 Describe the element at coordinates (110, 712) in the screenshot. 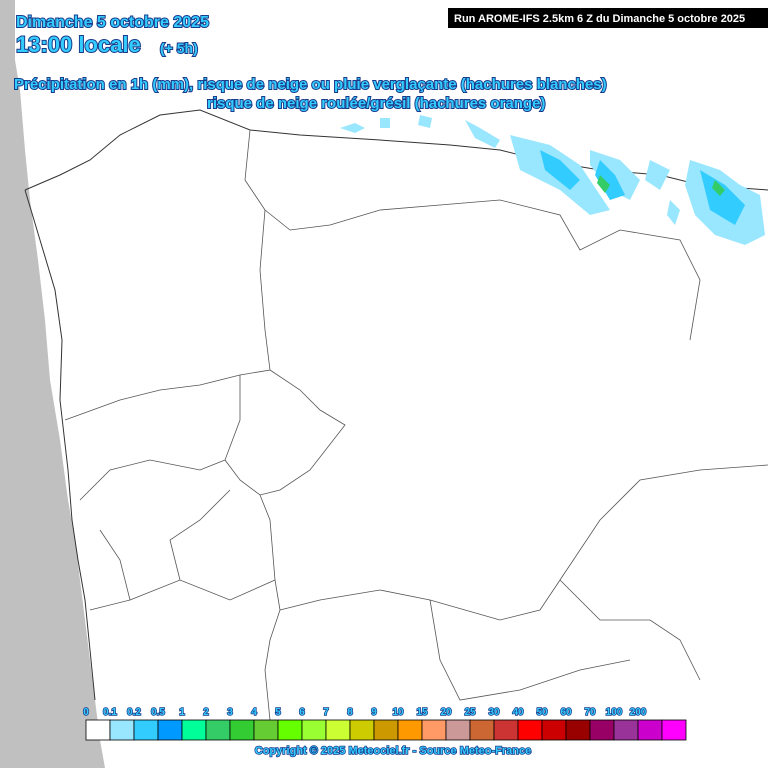

I see `legend-label: 0.1` at that location.